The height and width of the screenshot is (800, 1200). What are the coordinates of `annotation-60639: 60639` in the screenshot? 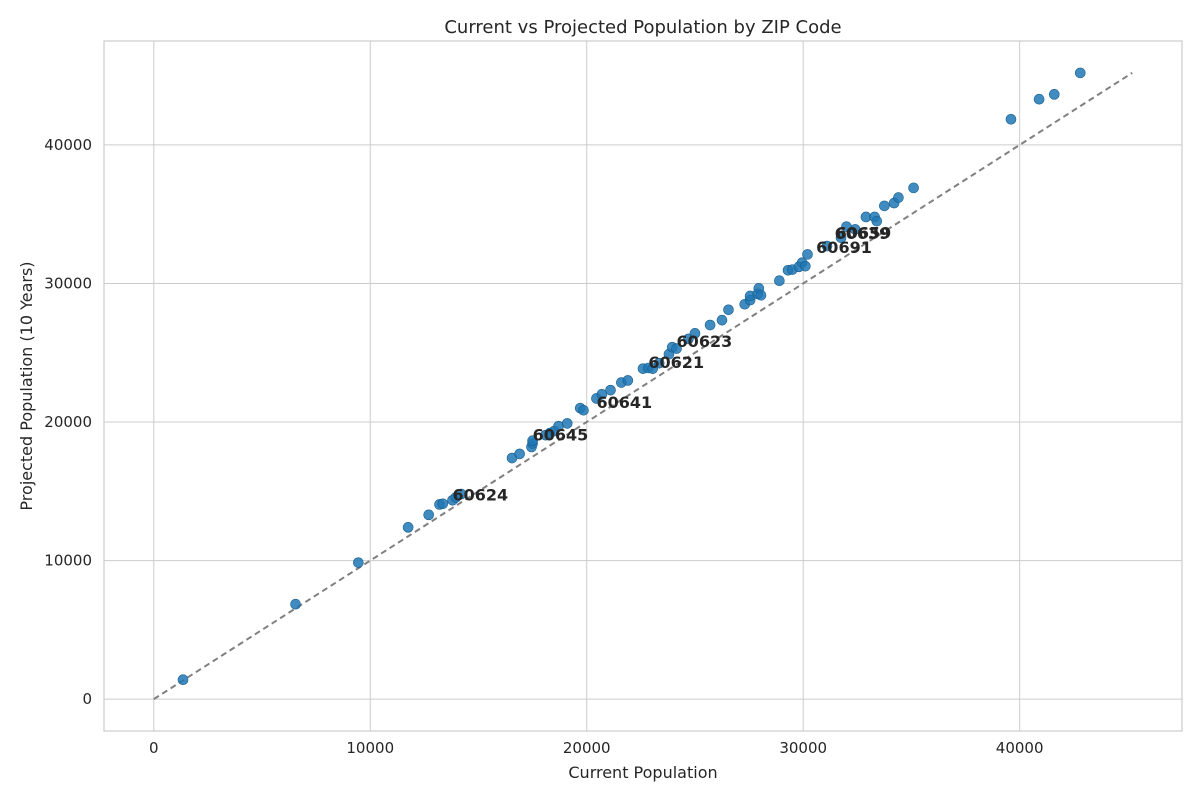 It's located at (863, 233).